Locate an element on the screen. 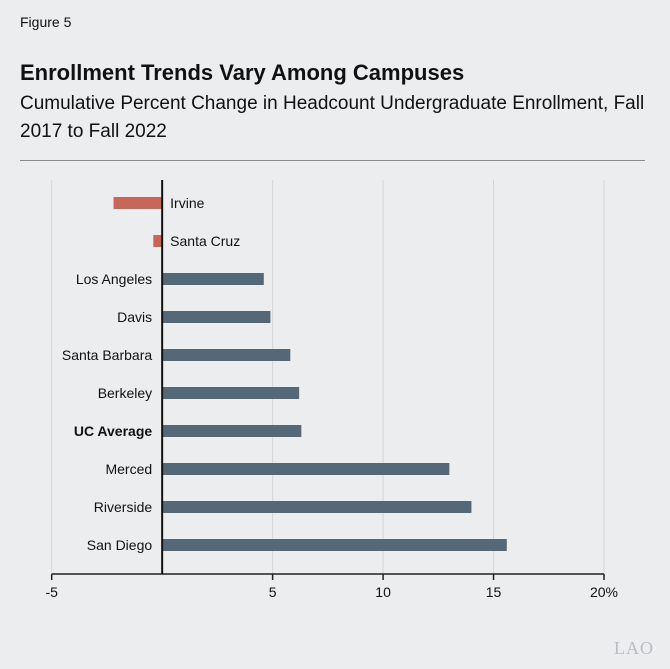 This screenshot has height=669, width=670. bar-riverside is located at coordinates (317, 507).